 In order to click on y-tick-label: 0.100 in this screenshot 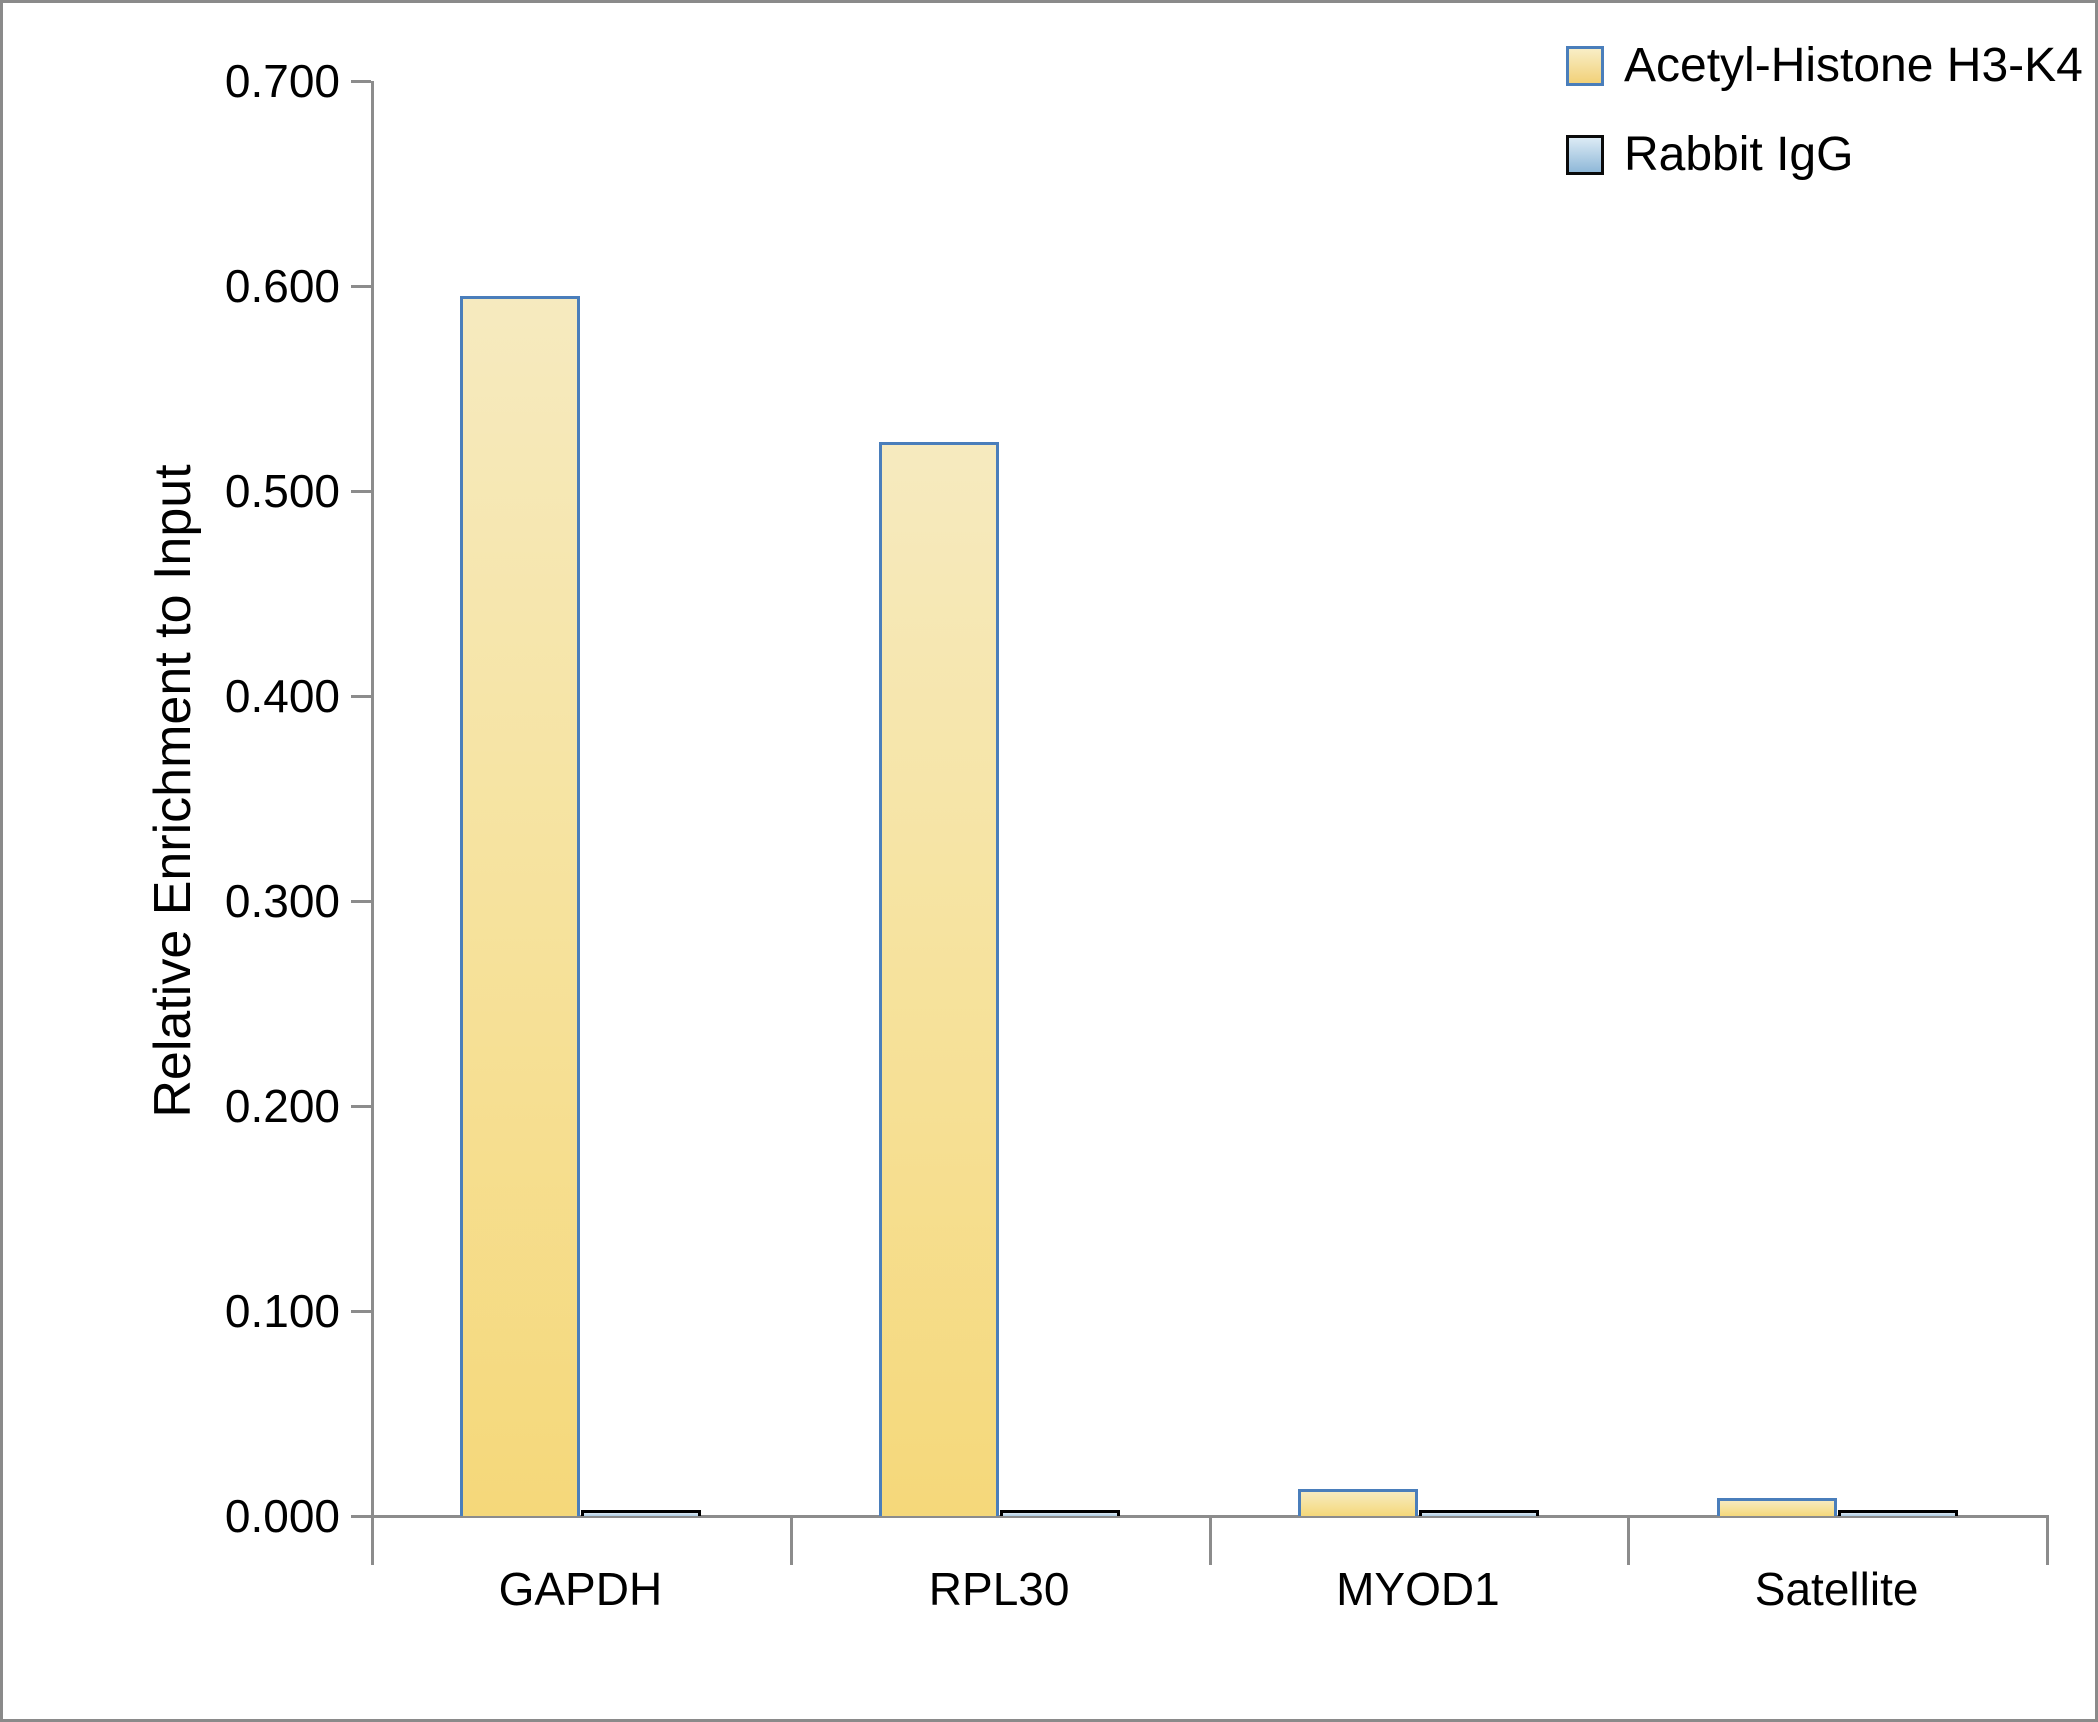, I will do `click(282, 1311)`.